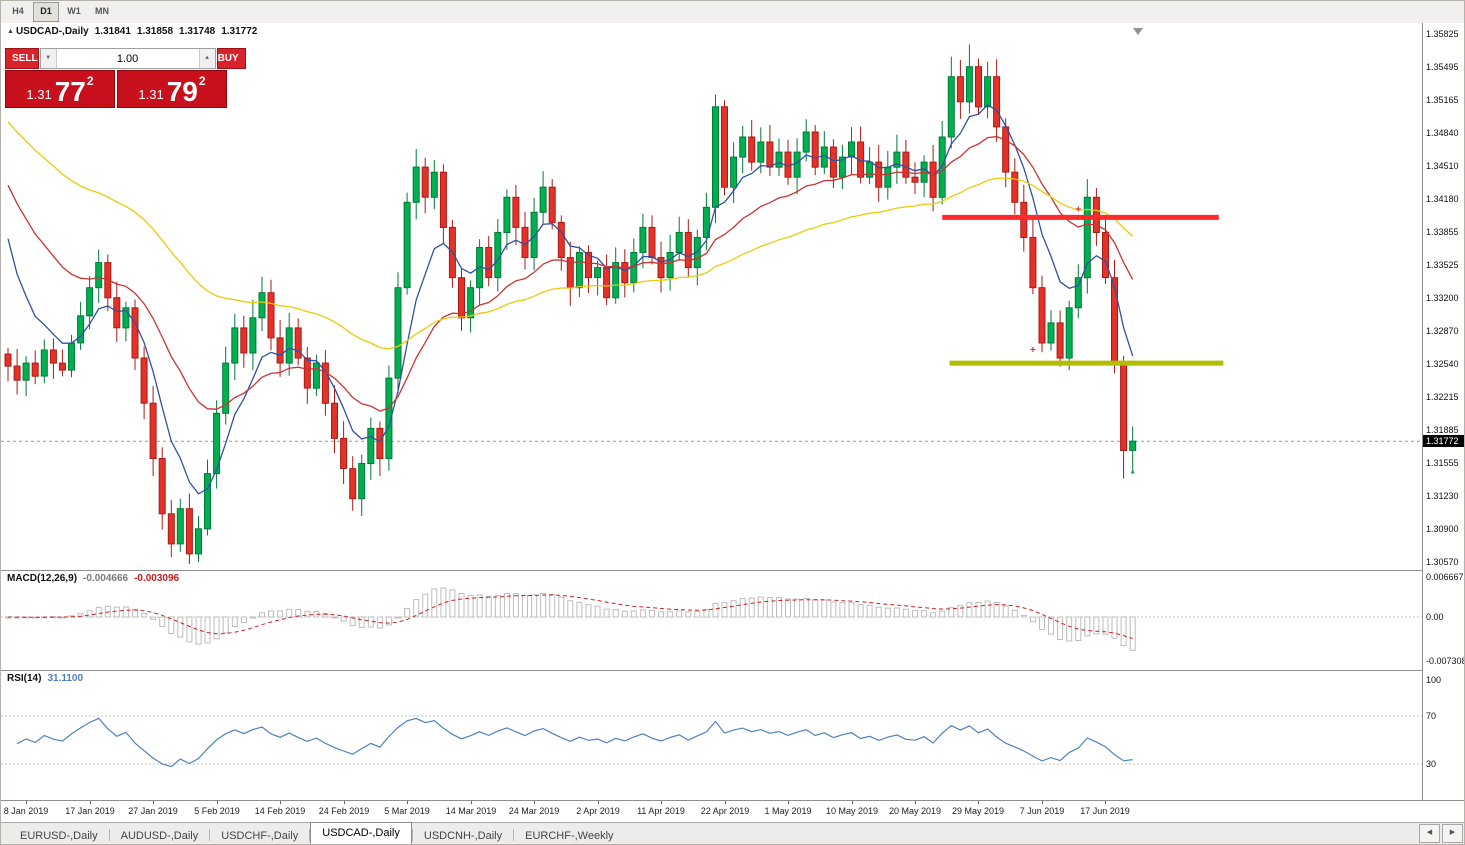  Describe the element at coordinates (22, 58) in the screenshot. I see `sell-button: SELL` at that location.